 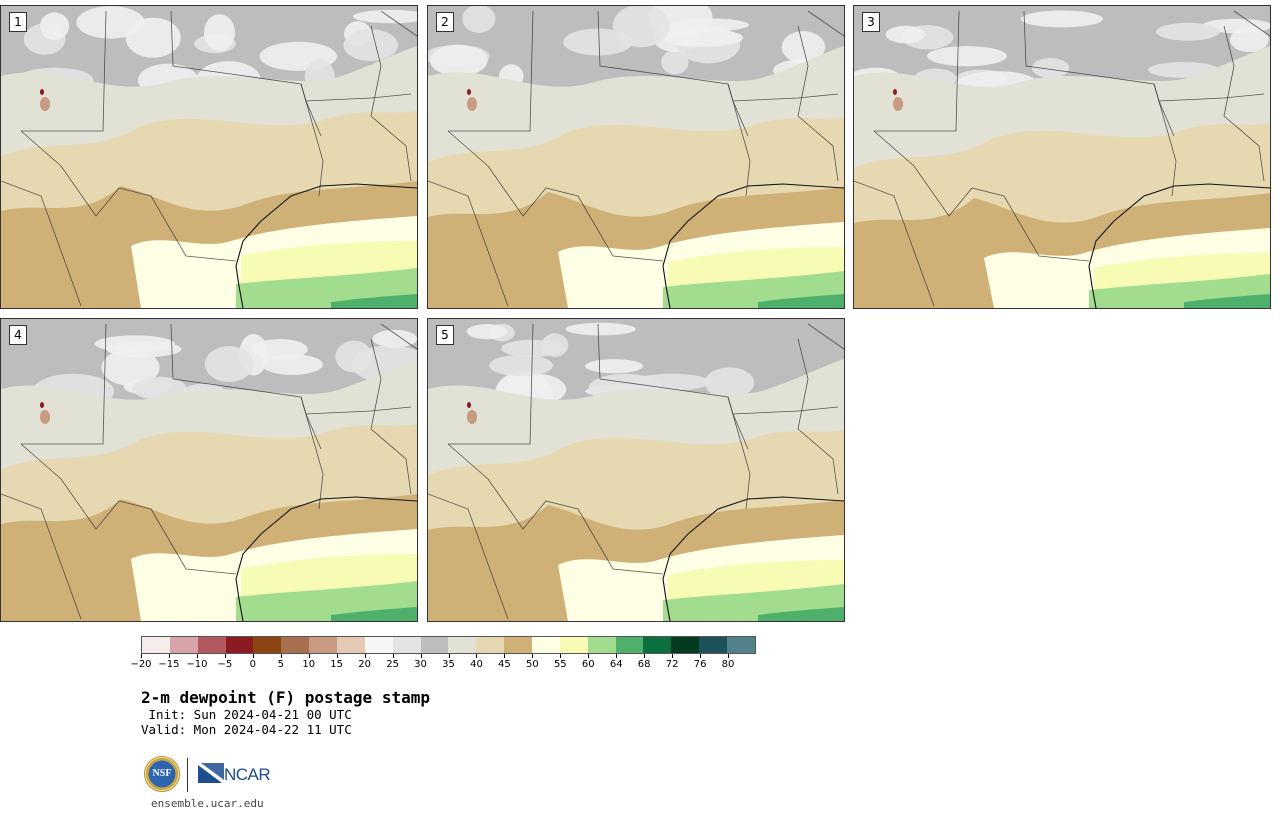 I want to click on member-panel-5: 5, so click(x=636, y=470).